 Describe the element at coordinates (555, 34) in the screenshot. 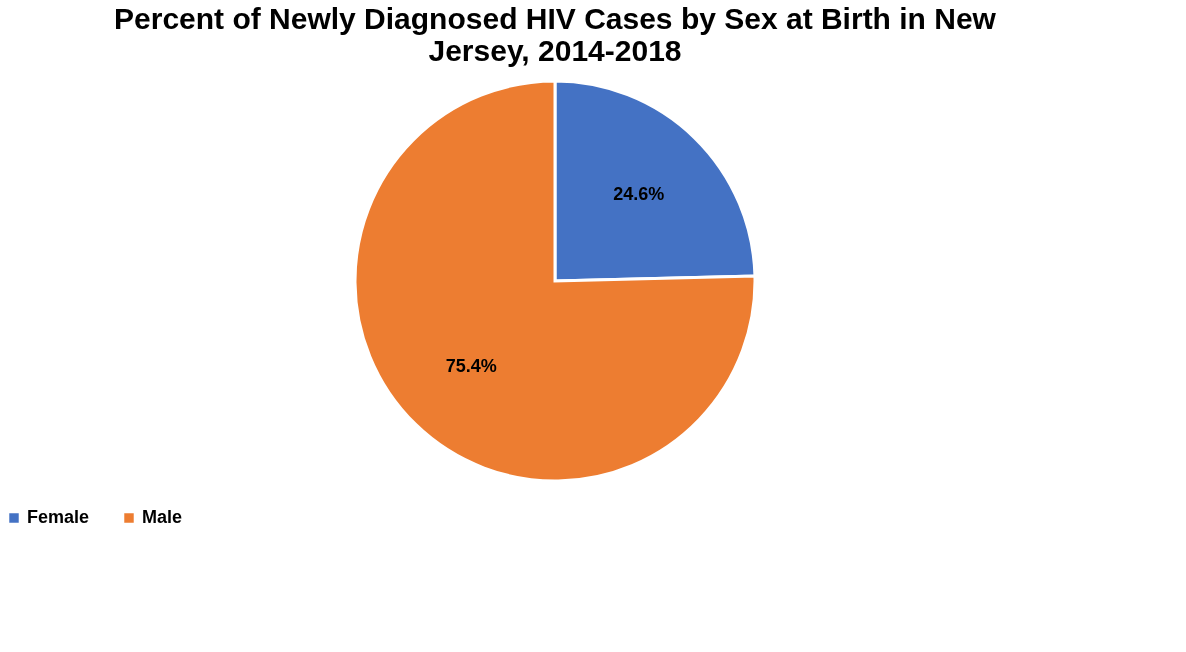

I see `chart-title: Percent of Newly Diagnosed HIV Cases by Sex at Birth in New Jersey, 2014-2018` at that location.